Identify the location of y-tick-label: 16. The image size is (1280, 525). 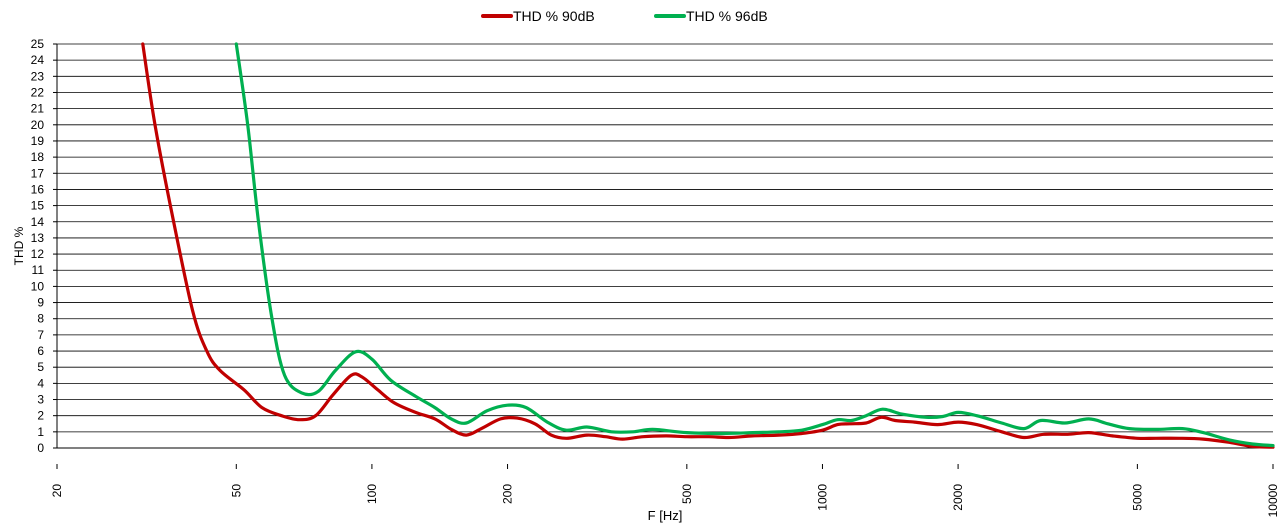
(38, 189).